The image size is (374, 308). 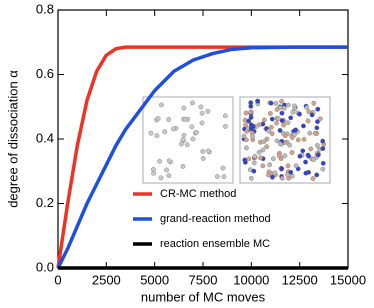 I want to click on inset-image, so click(x=188, y=140).